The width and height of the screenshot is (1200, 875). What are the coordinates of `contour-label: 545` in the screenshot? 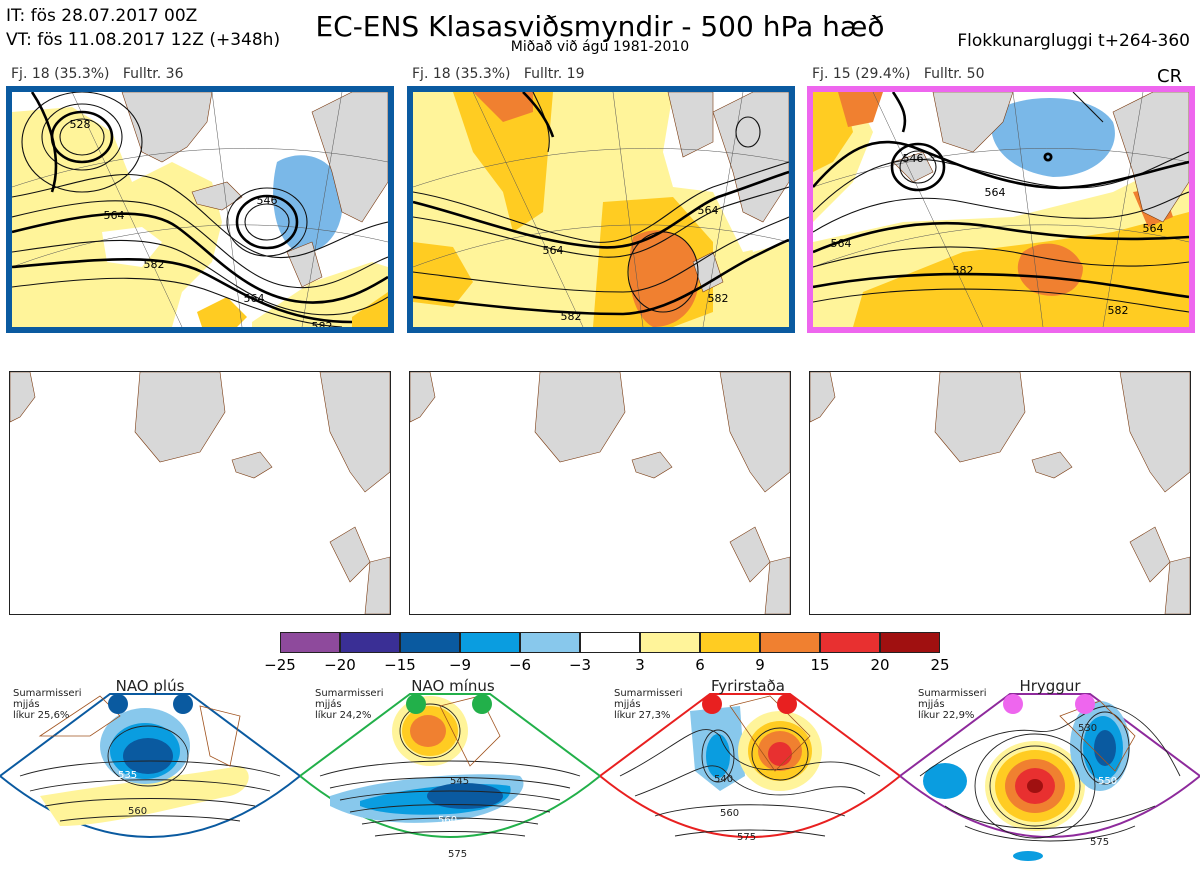 It's located at (459, 781).